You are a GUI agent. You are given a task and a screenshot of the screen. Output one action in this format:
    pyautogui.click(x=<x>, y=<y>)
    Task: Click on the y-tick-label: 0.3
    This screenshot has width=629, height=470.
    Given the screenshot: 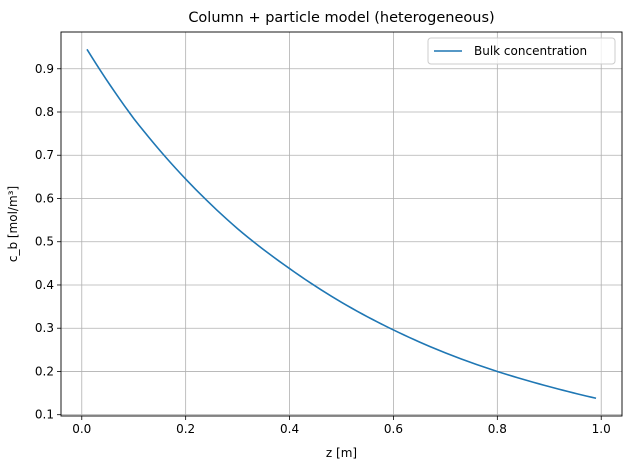 What is the action you would take?
    pyautogui.click(x=44, y=328)
    